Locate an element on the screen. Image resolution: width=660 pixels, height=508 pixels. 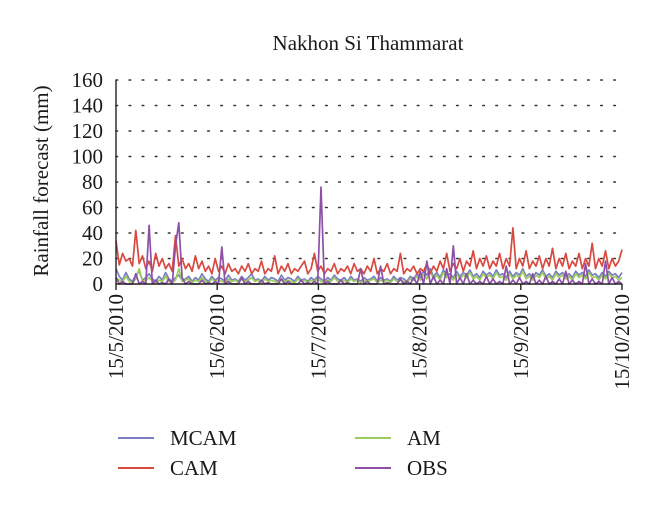
x-tick-label: 15/6/2010 is located at coordinates (217, 336).